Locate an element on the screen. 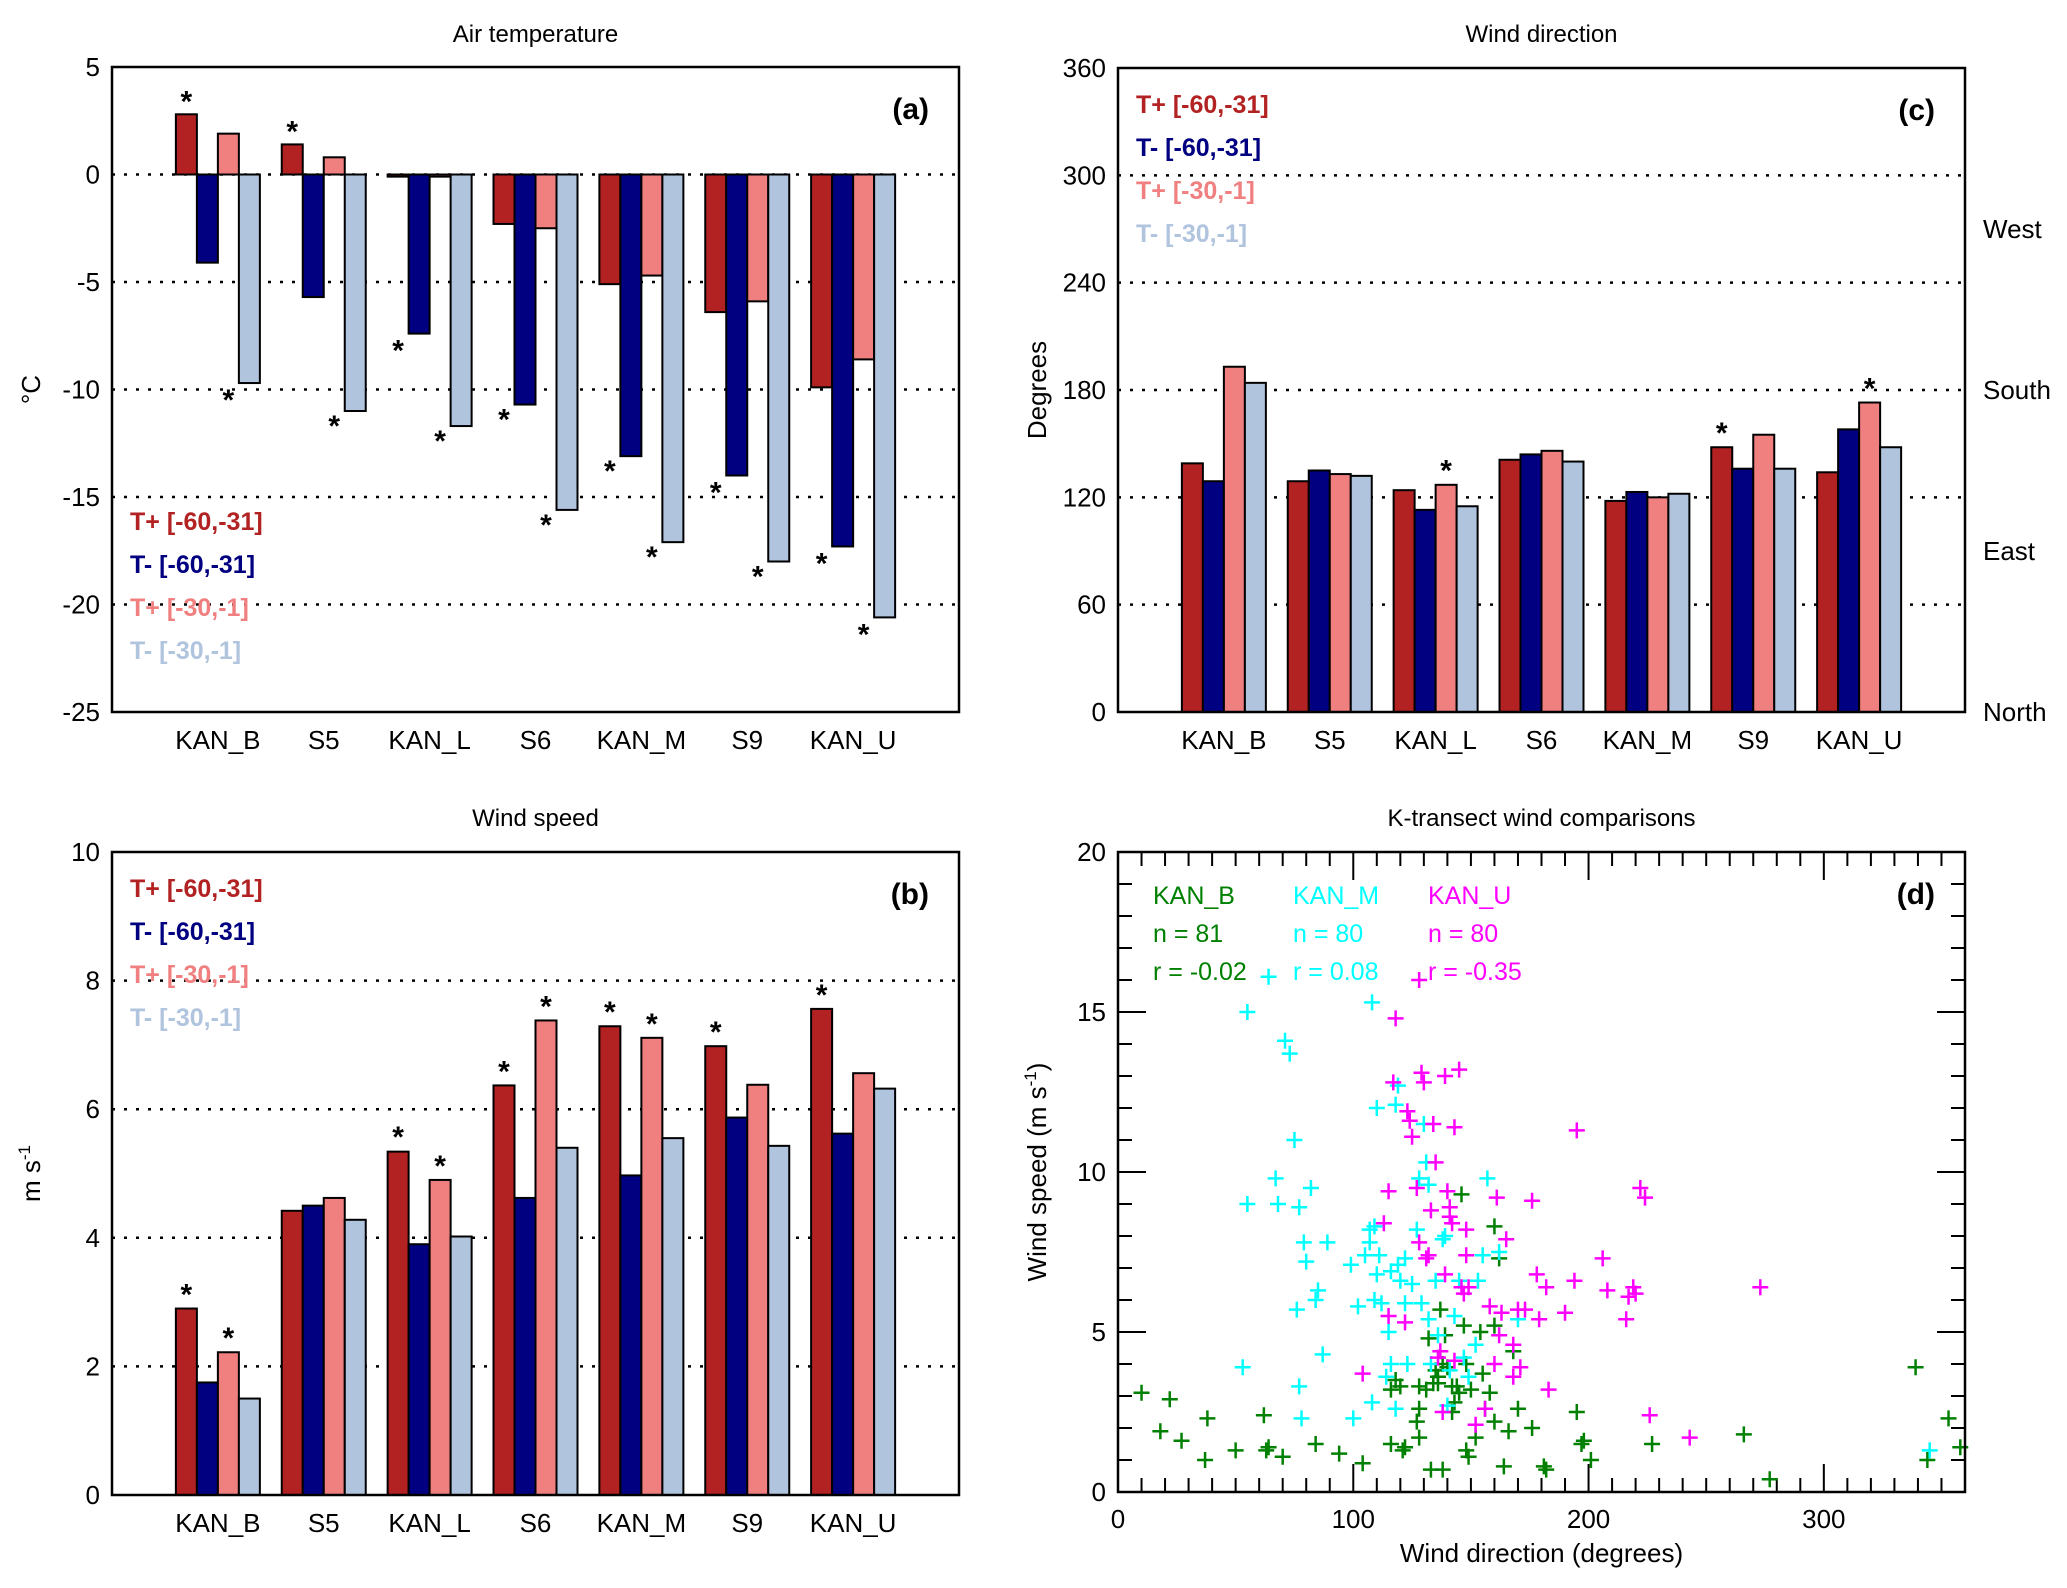 The height and width of the screenshot is (1588, 2067). legend-entry: T+ [-60,-31] is located at coordinates (196, 889).